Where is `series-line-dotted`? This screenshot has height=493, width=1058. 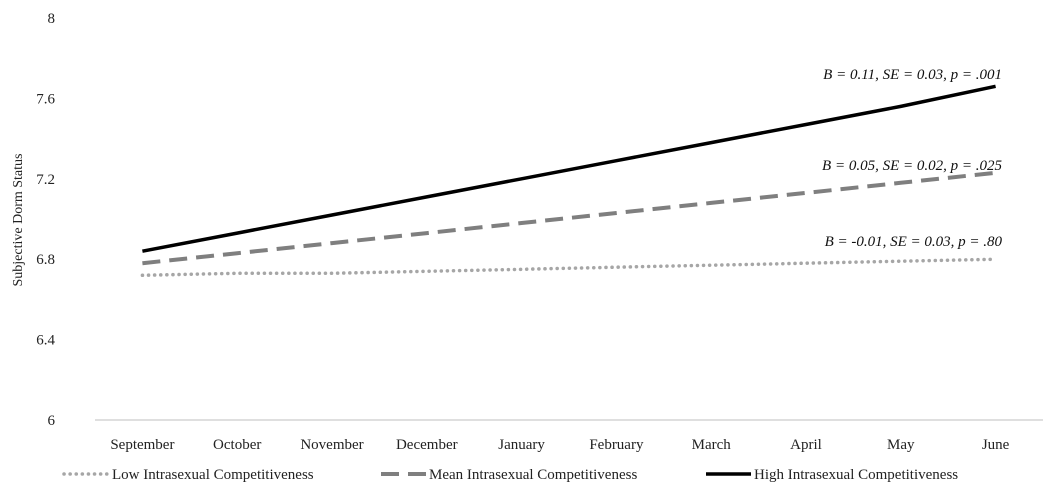
series-line-dotted is located at coordinates (569, 267).